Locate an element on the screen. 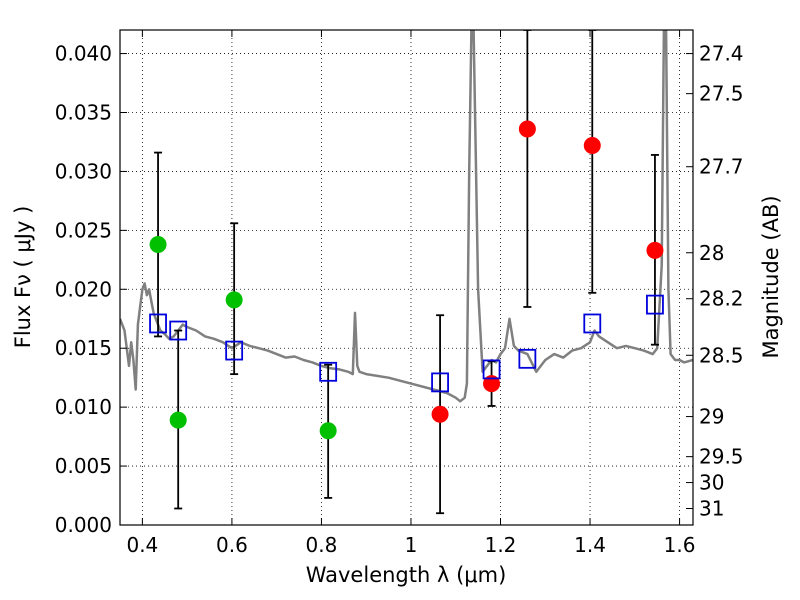 The image size is (800, 600). y-tick-label: 0.010 is located at coordinates (83, 407).